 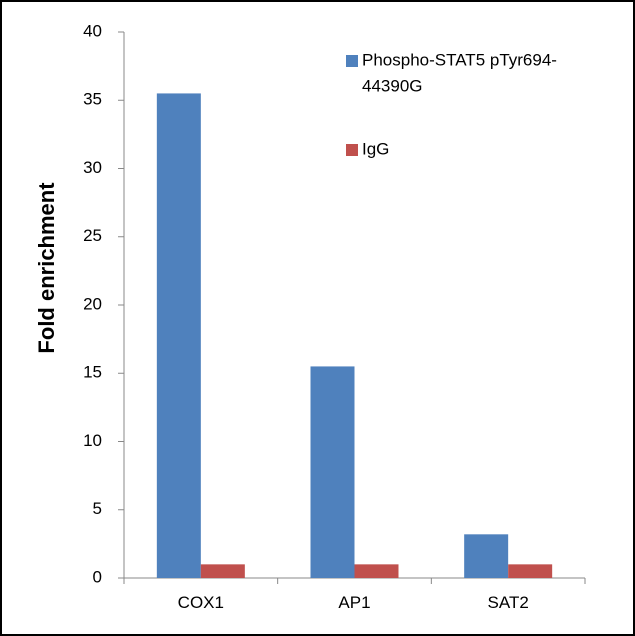 What do you see at coordinates (97, 508) in the screenshot?
I see `y-tick-label: 5` at bounding box center [97, 508].